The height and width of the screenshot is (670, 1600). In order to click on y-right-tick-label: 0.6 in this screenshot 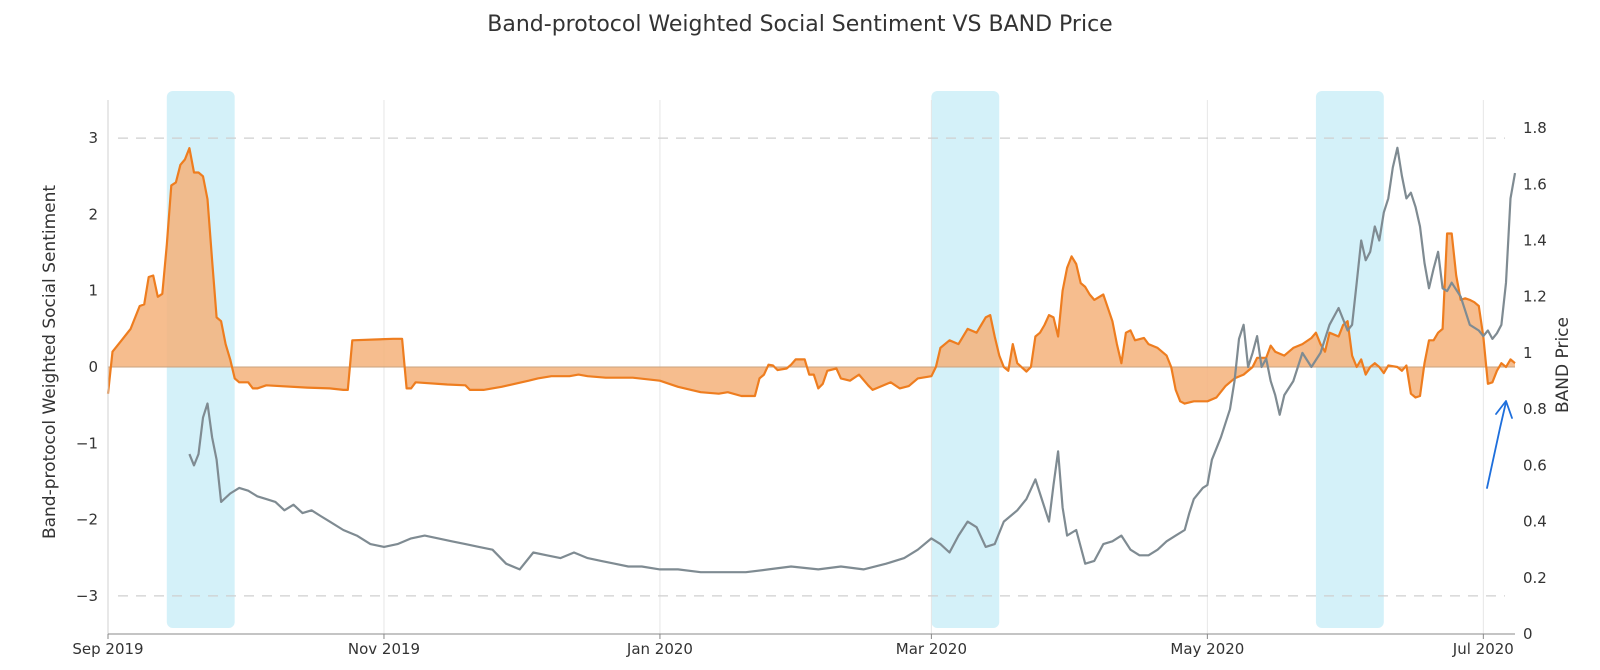, I will do `click(1535, 465)`.